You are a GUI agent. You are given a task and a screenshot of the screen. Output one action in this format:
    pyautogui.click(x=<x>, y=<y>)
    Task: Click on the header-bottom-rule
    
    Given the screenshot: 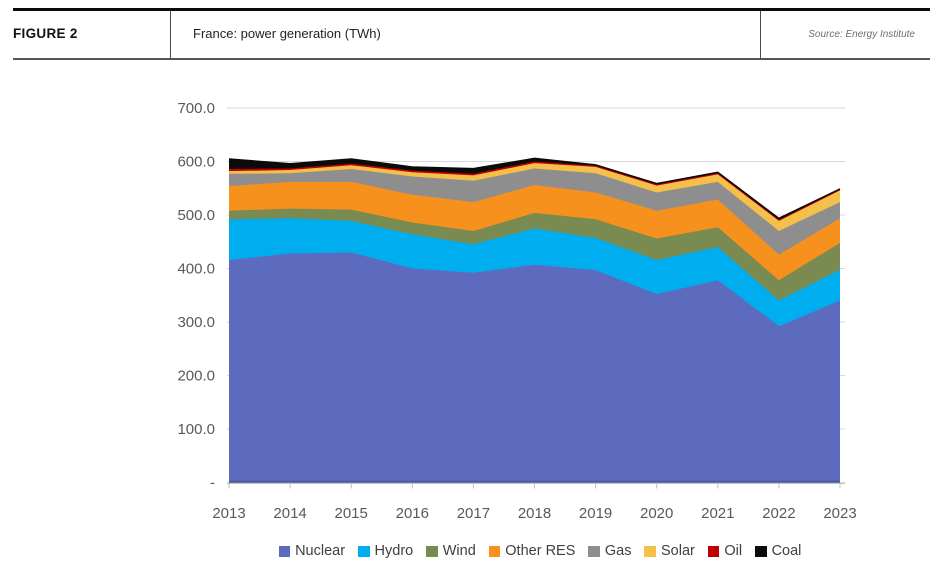 What is the action you would take?
    pyautogui.click(x=471, y=59)
    